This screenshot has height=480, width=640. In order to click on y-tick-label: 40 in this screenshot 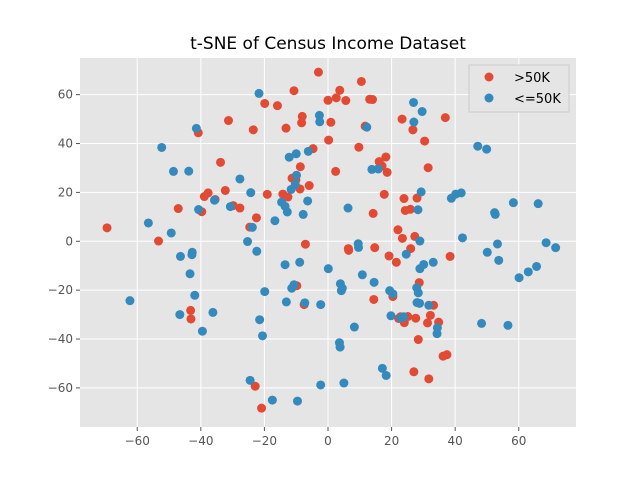, I will do `click(65, 144)`.